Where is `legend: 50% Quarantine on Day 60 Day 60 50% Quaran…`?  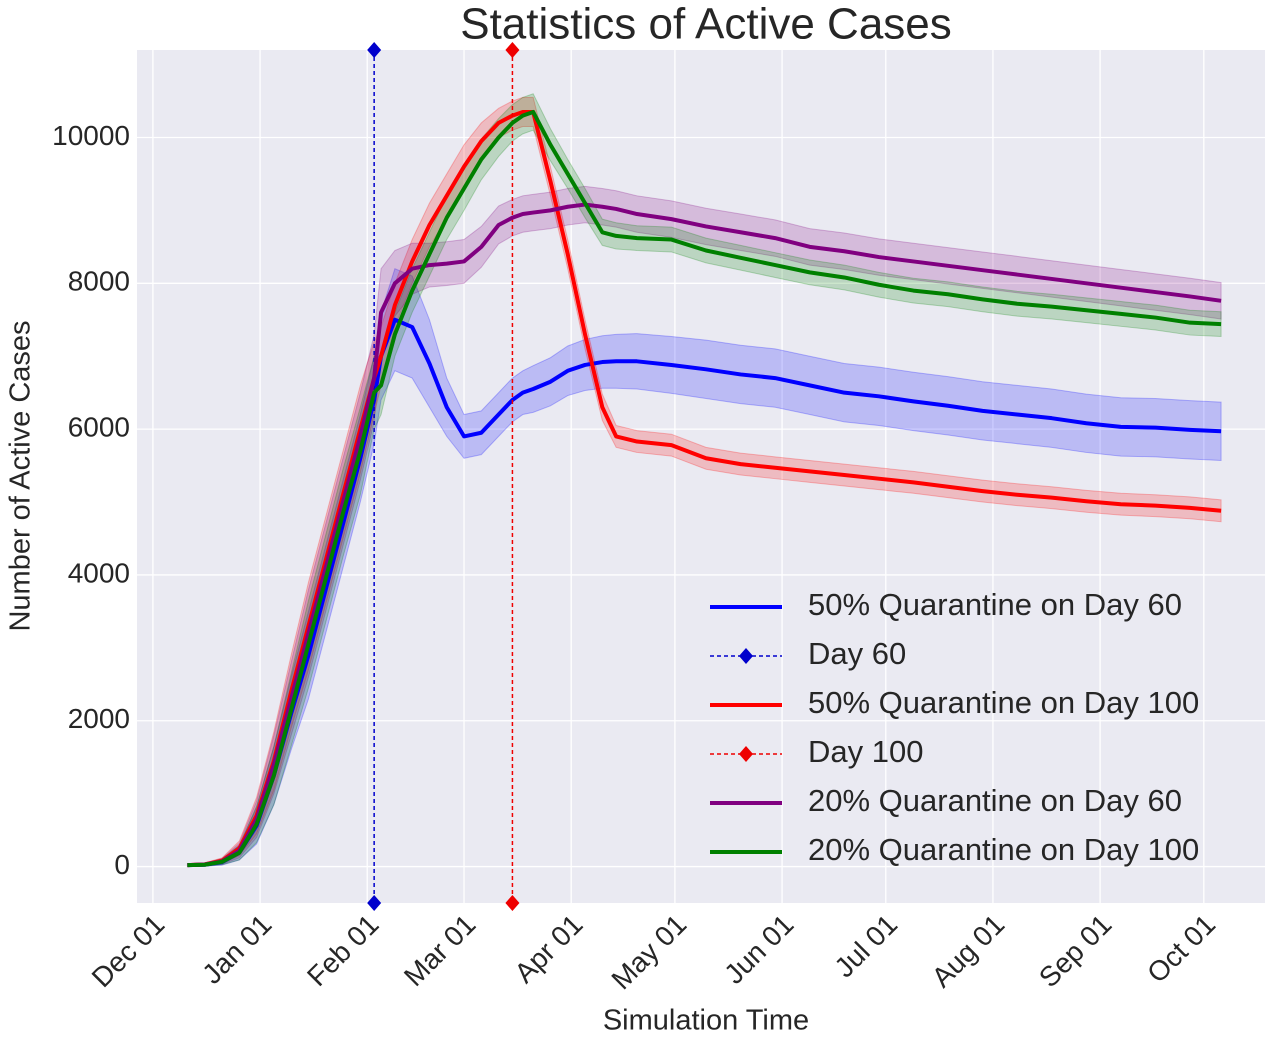
legend: 50% Quarantine on Day 60 Day 60 50% Quaran… is located at coordinates (954, 727).